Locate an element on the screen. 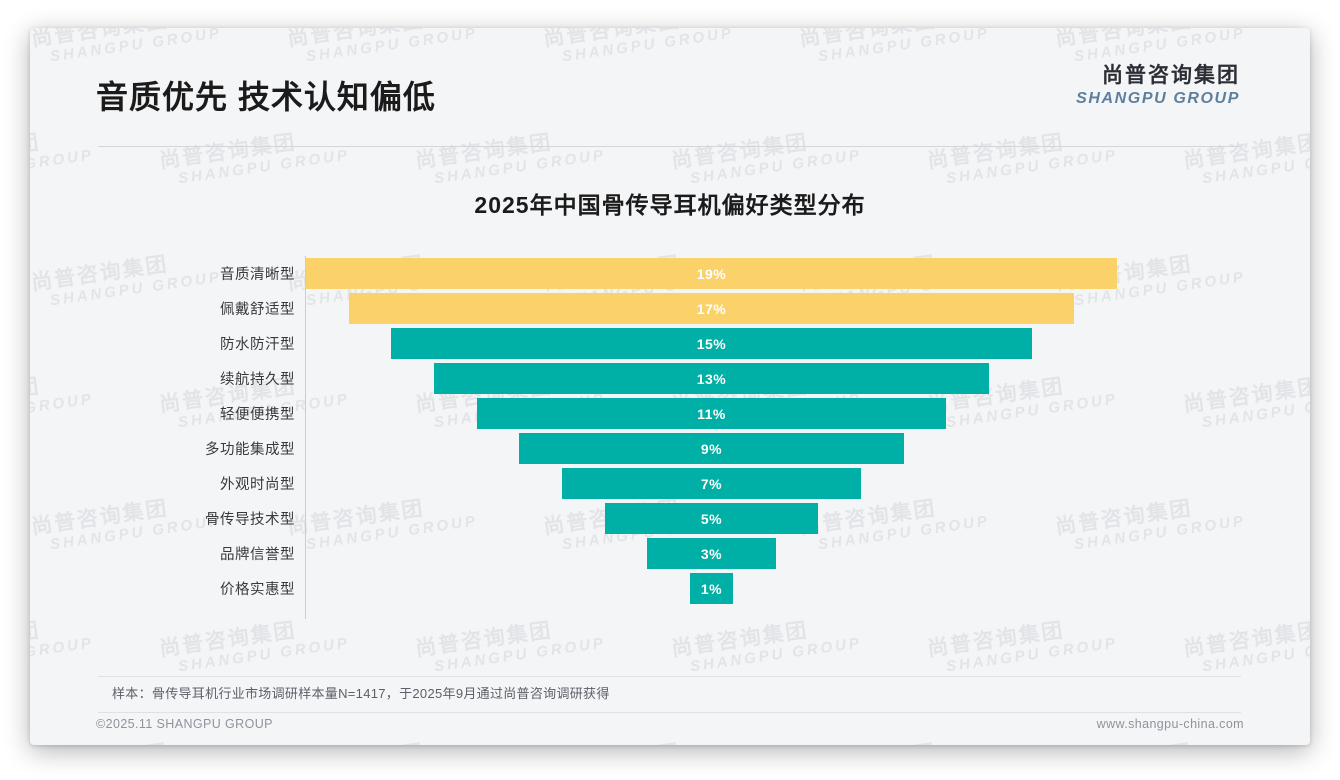  category-label: 外观时尚型 is located at coordinates (257, 485).